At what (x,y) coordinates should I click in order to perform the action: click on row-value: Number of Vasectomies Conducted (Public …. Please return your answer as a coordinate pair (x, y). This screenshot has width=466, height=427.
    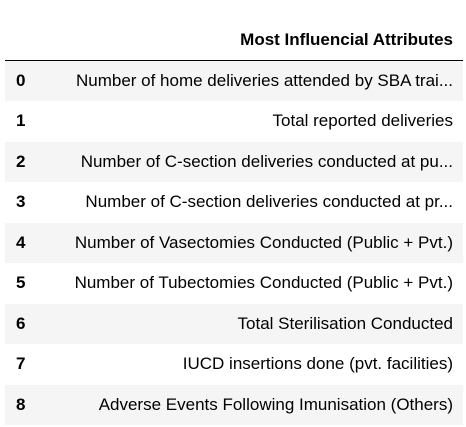
    Looking at the image, I should click on (263, 242).